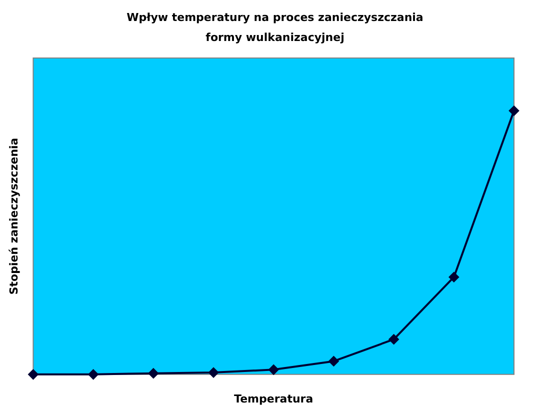 The image size is (550, 418). What do you see at coordinates (275, 28) in the screenshot?
I see `chart-title: Wpływ temperatury na proces zanieczyszczania formy wulkanizacyjnej` at bounding box center [275, 28].